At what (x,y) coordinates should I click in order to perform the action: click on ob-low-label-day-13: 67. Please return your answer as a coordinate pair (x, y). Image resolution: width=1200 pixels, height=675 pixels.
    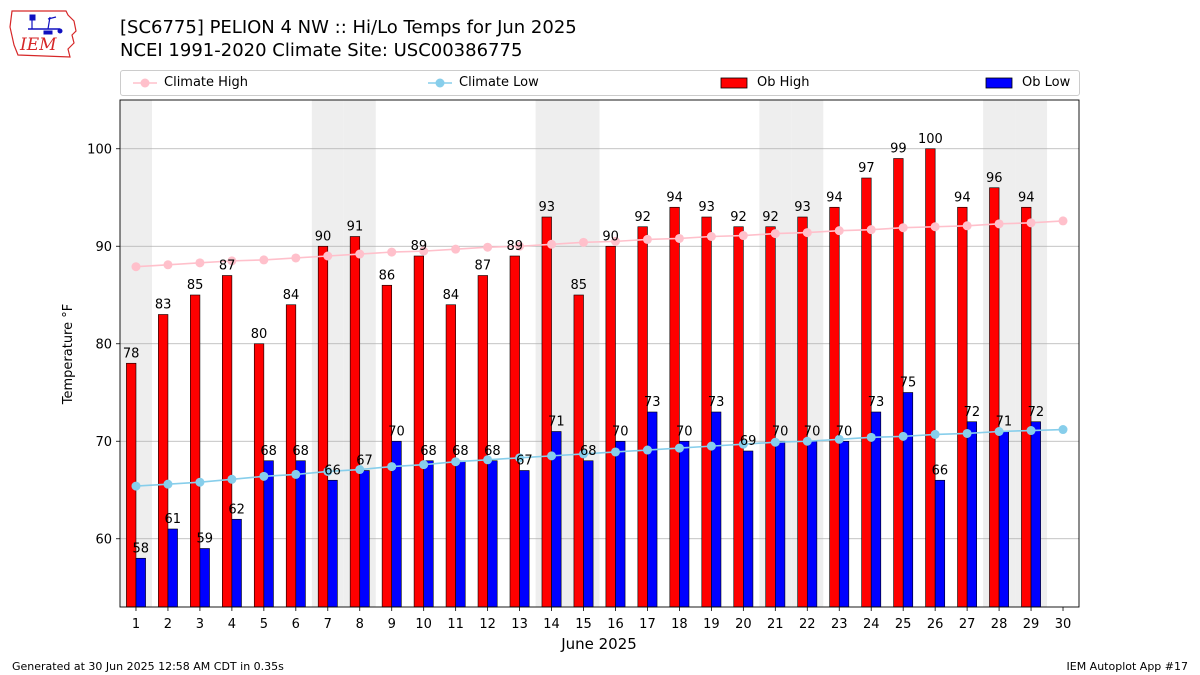
    Looking at the image, I should click on (524, 461).